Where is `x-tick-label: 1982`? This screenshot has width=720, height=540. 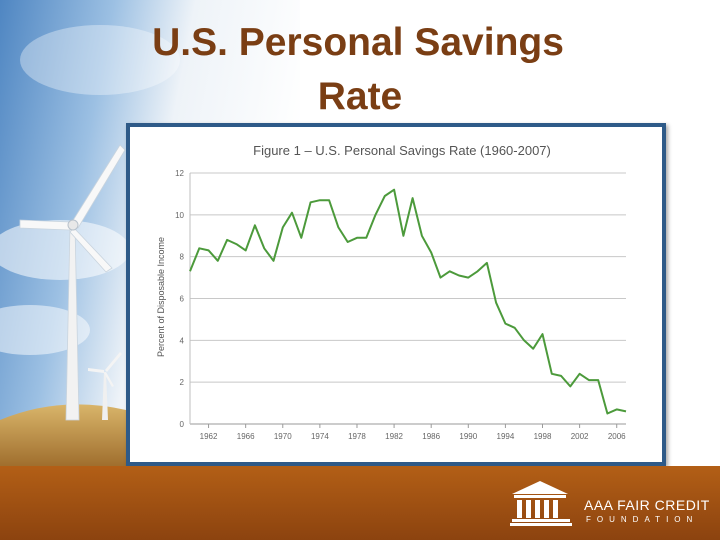
x-tick-label: 1982 is located at coordinates (394, 436).